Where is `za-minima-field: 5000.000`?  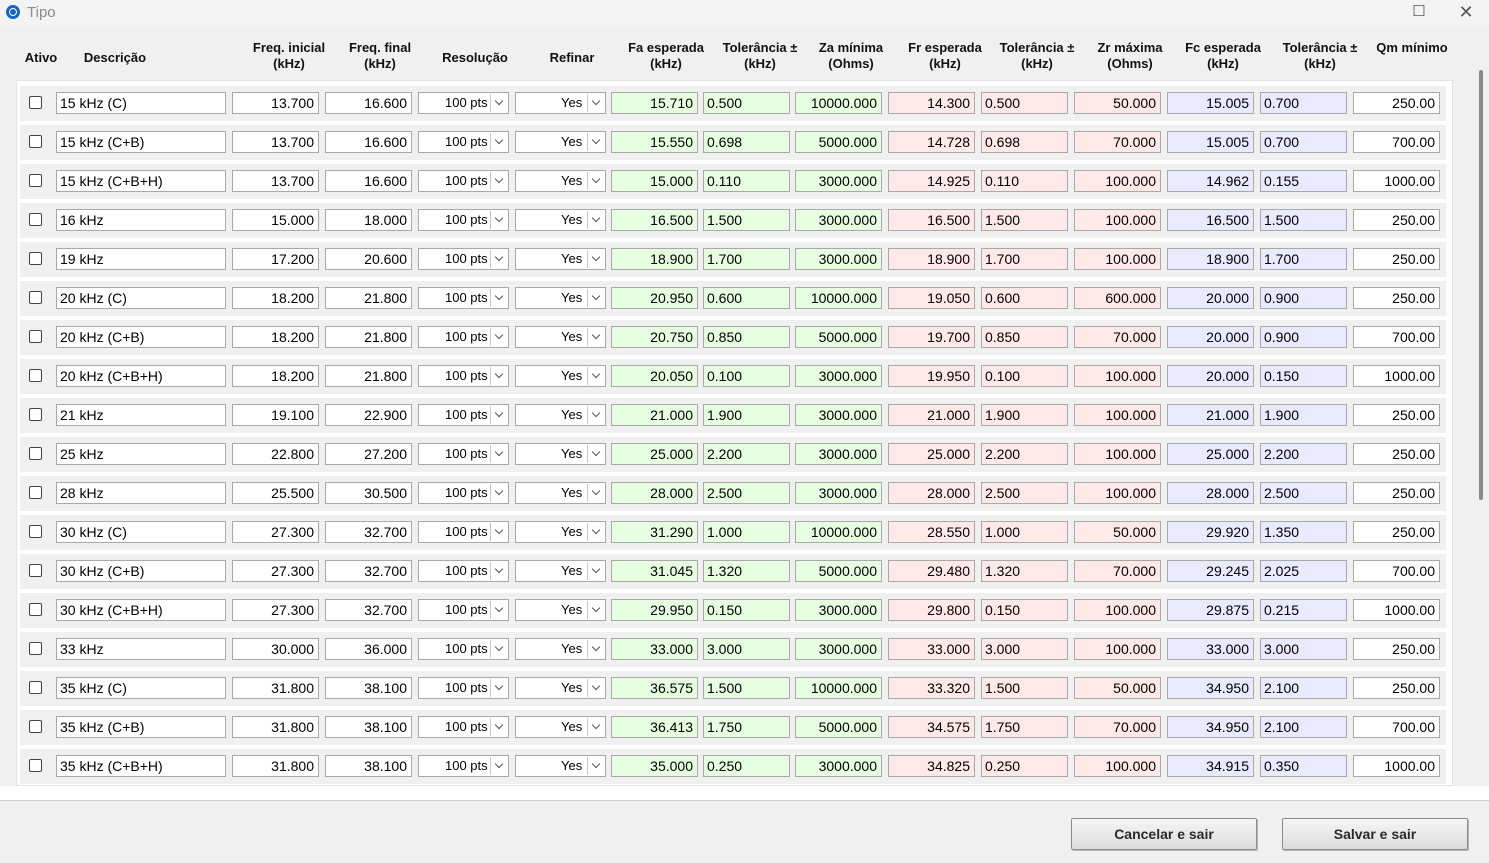
za-minima-field: 5000.000 is located at coordinates (838, 337).